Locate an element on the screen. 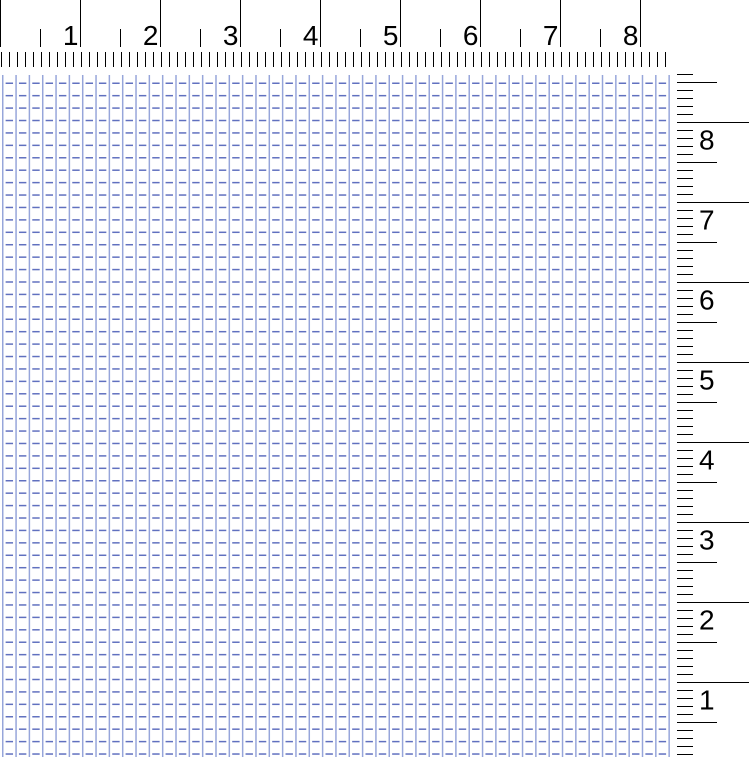  vertical-ruler: 8 7 6 5 4 3 2 1 is located at coordinates (710, 416).